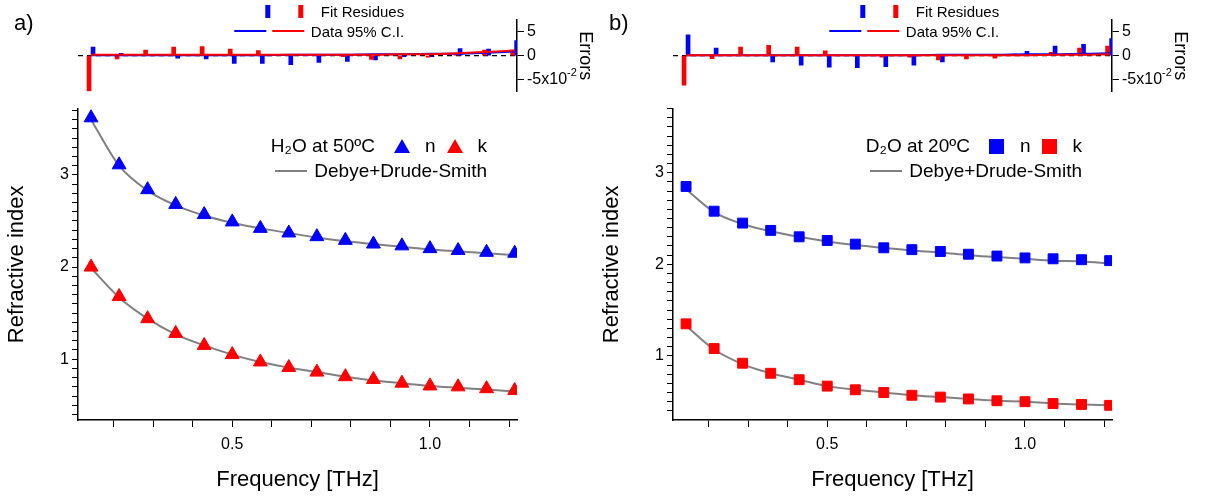  I want to click on legend-title: D₂O at 20ºC, so click(917, 146).